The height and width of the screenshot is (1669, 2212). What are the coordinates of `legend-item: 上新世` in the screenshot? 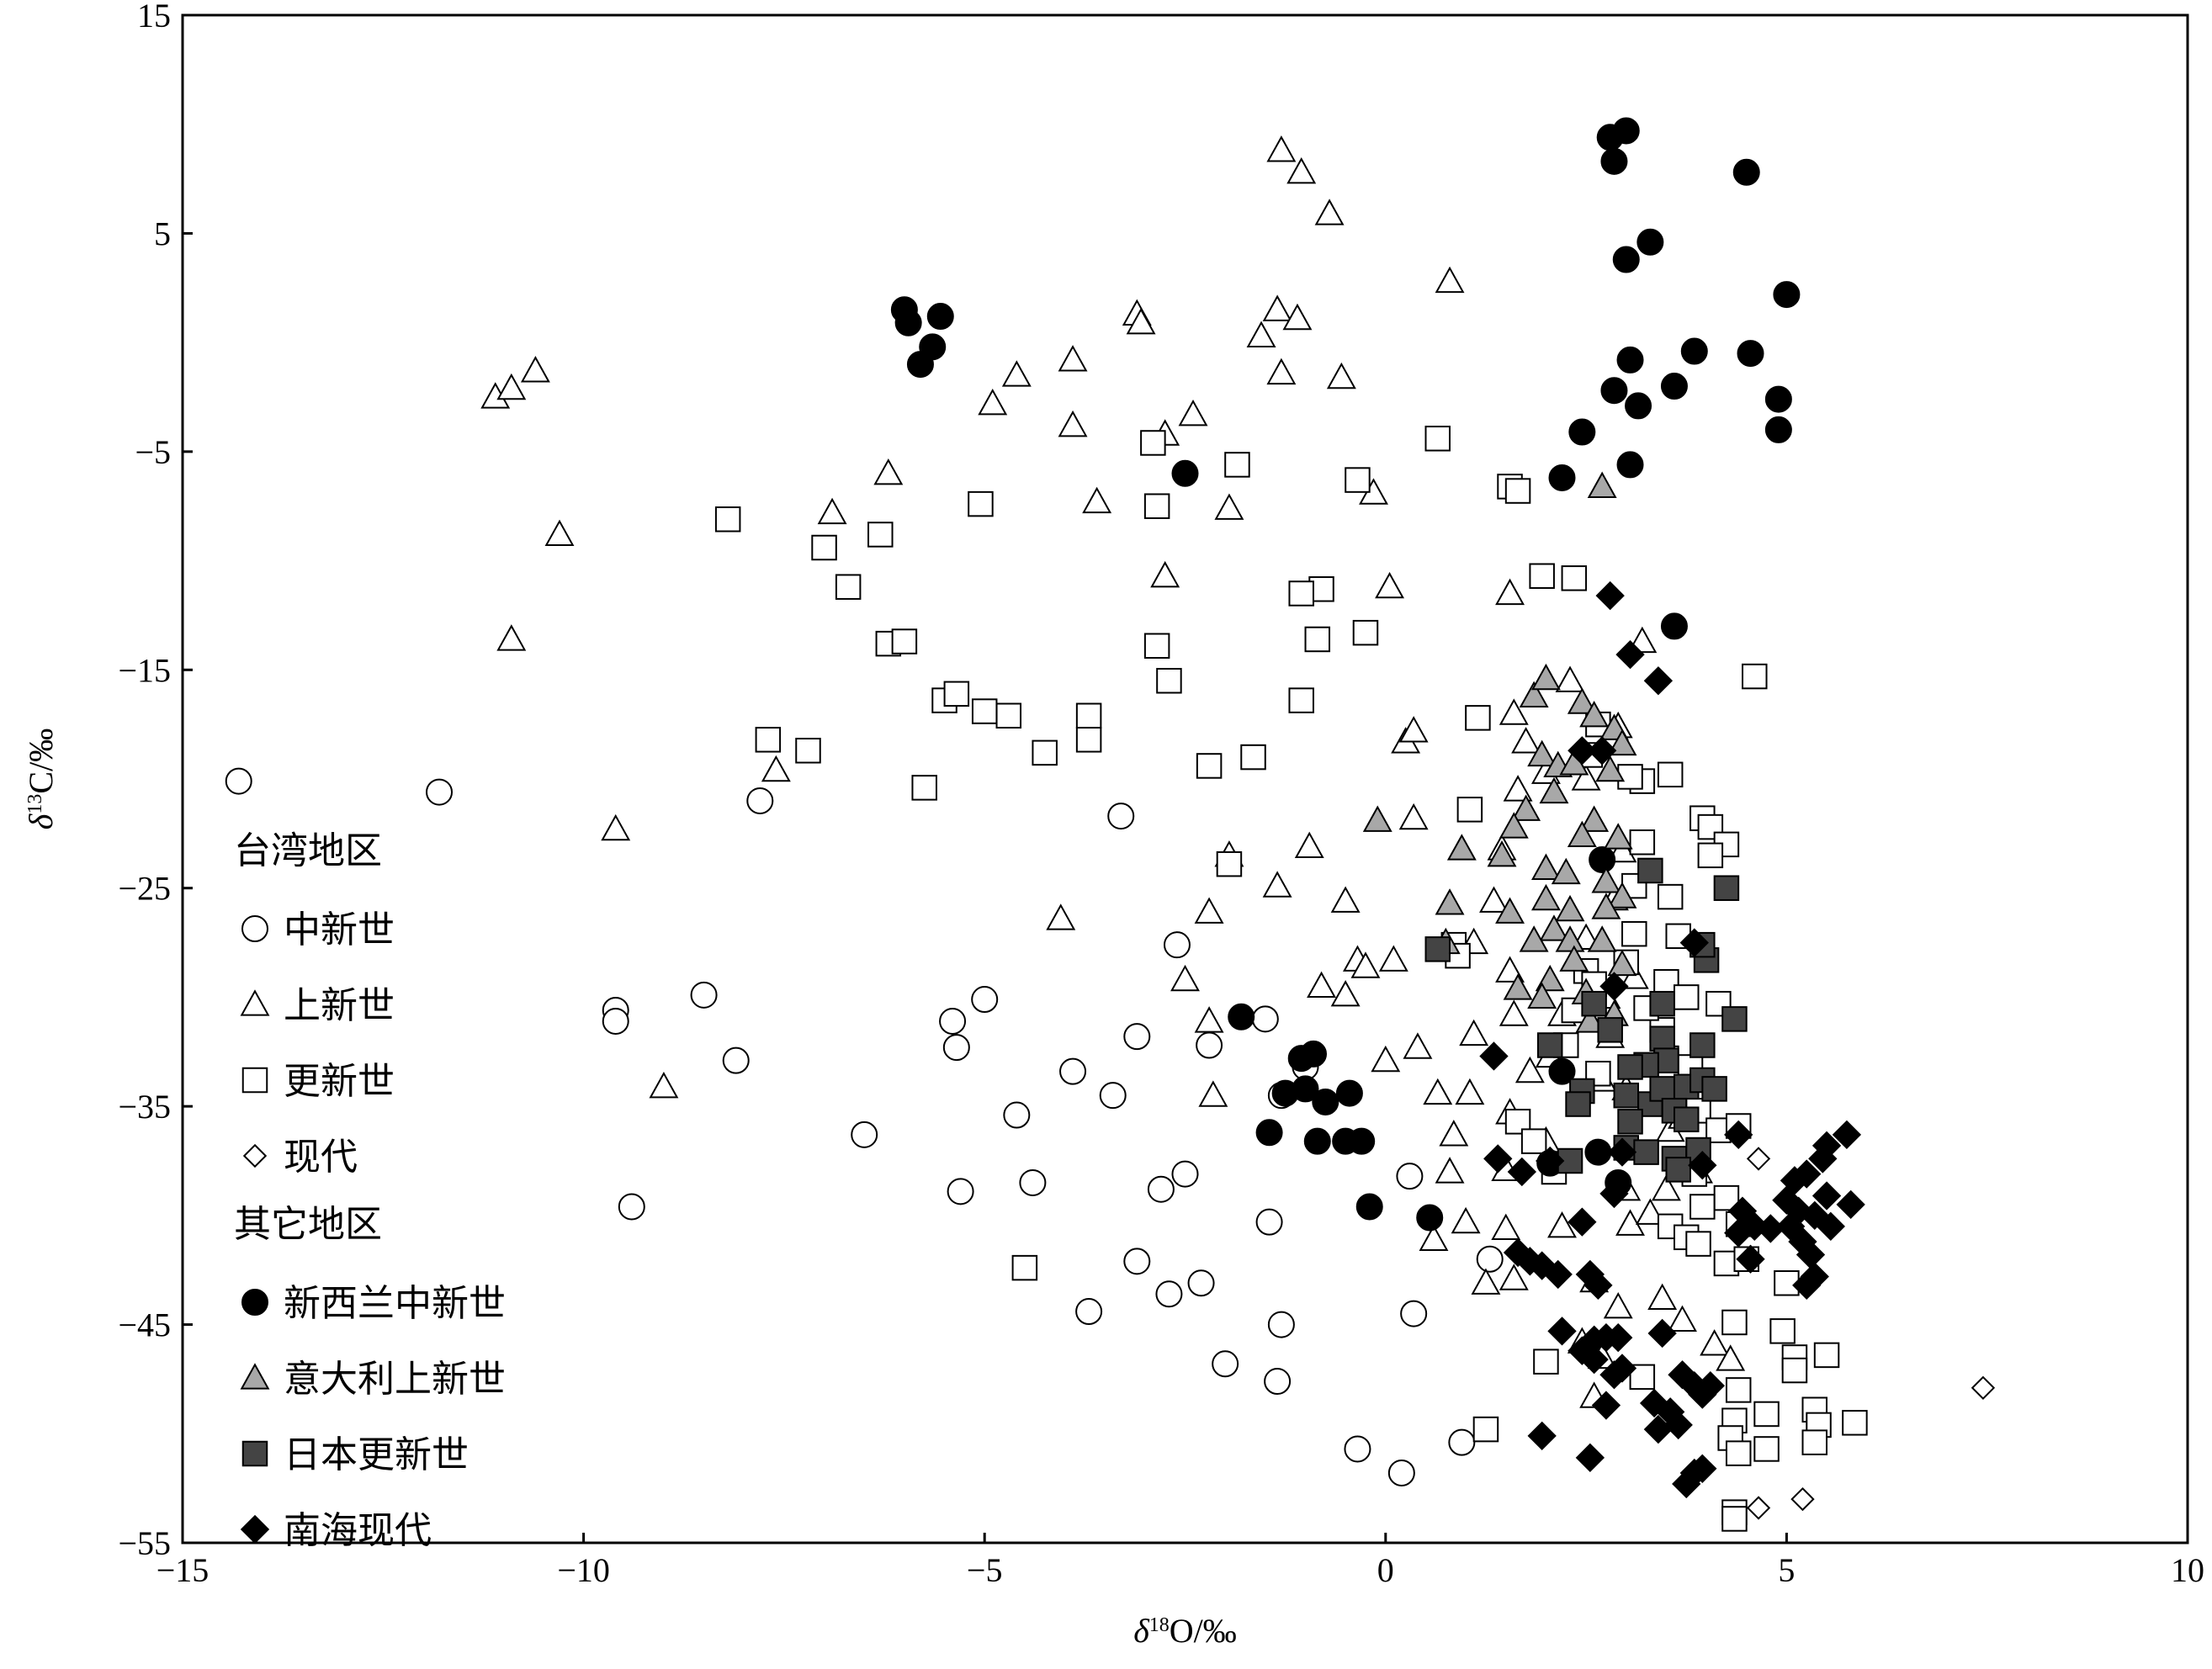 It's located at (317, 1005).